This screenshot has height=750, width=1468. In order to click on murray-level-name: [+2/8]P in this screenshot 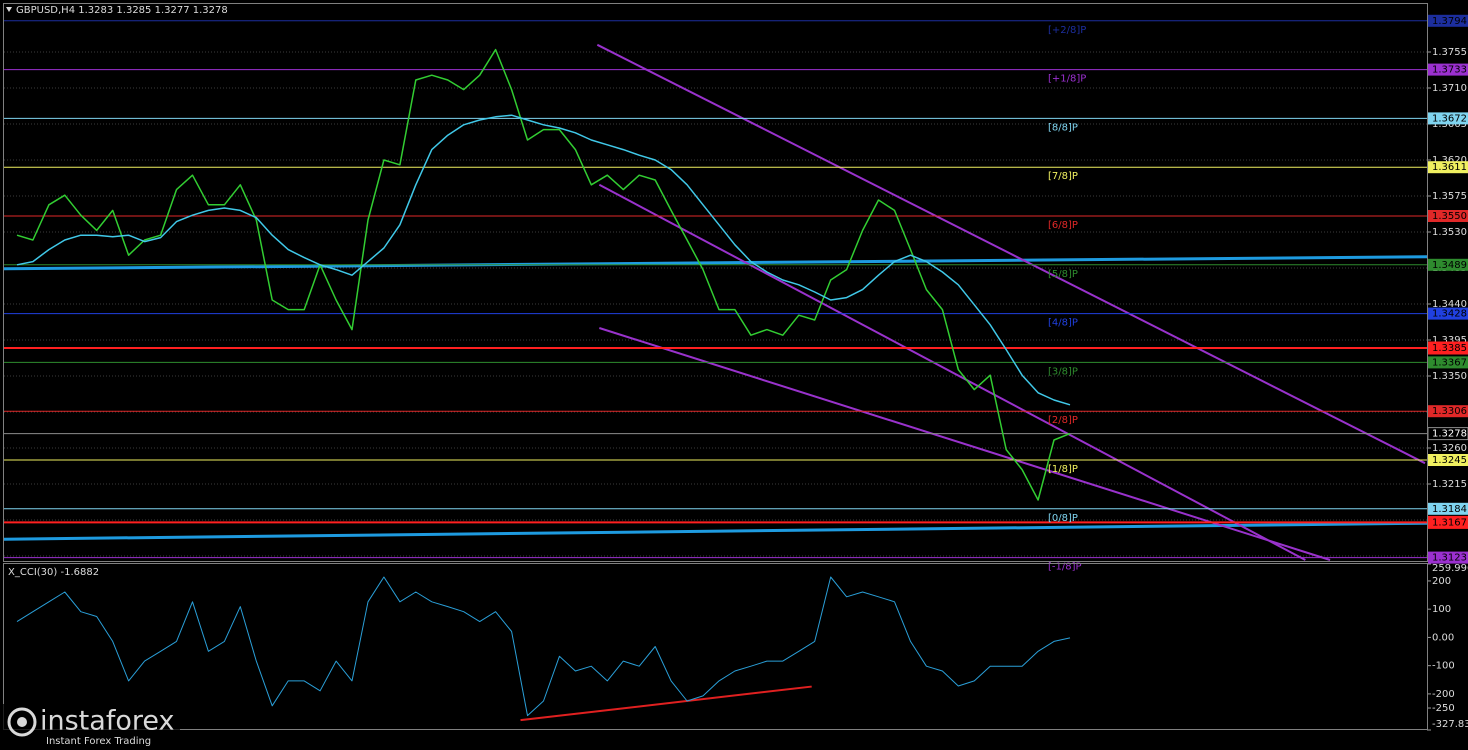, I will do `click(1067, 30)`.